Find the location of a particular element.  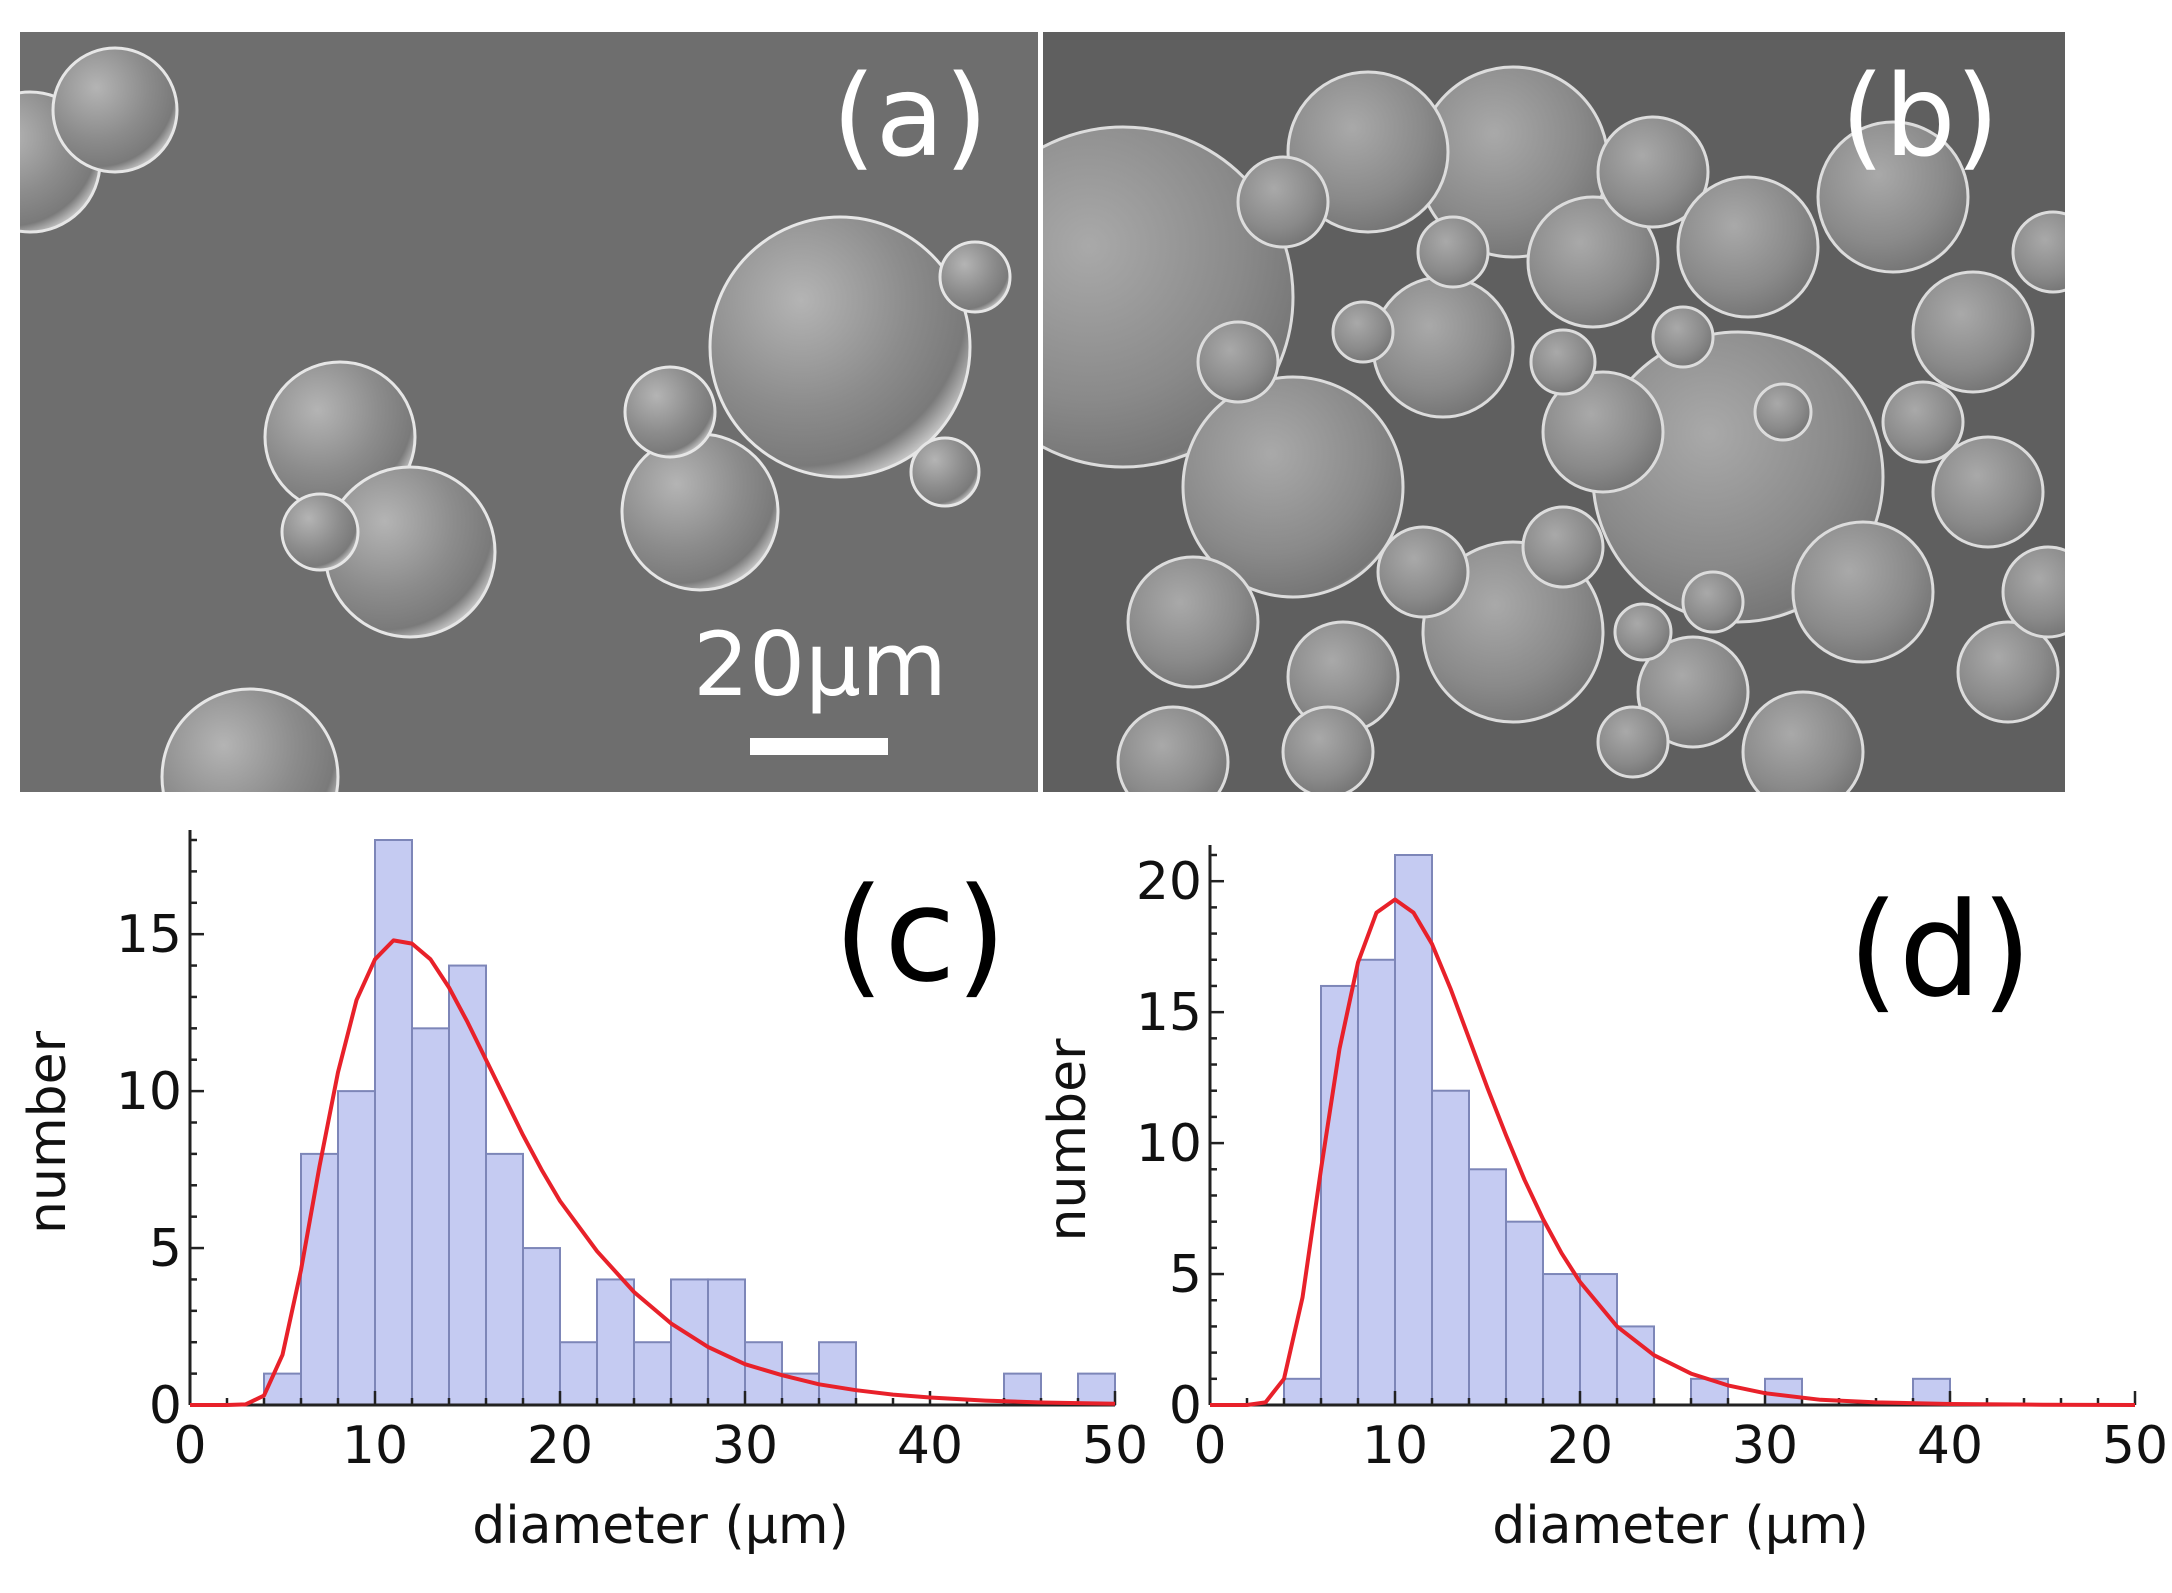

panel-label: (c) is located at coordinates (920, 935).